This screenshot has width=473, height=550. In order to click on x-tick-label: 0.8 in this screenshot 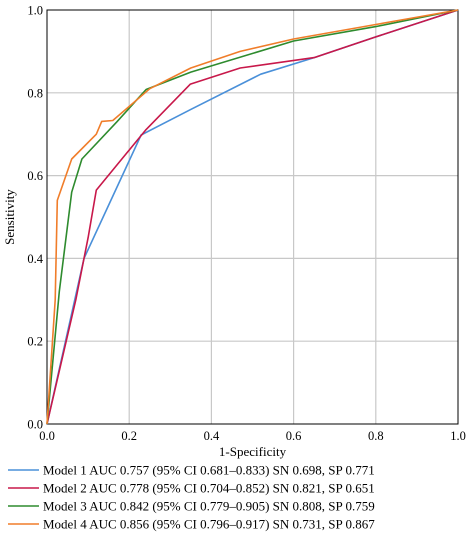, I will do `click(376, 436)`.